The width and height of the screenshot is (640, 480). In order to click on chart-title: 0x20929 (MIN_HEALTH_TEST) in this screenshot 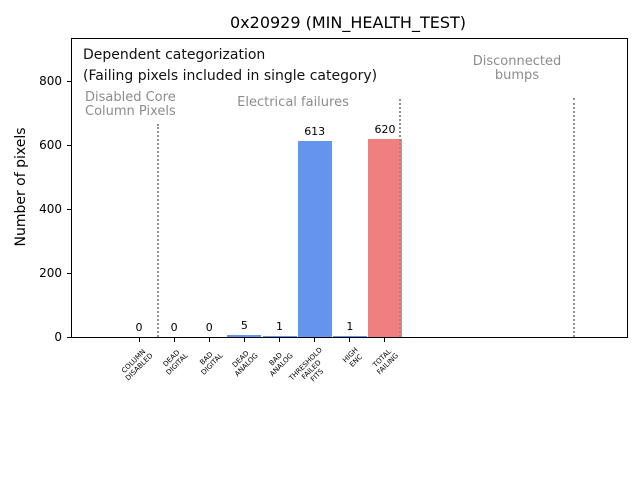, I will do `click(348, 22)`.